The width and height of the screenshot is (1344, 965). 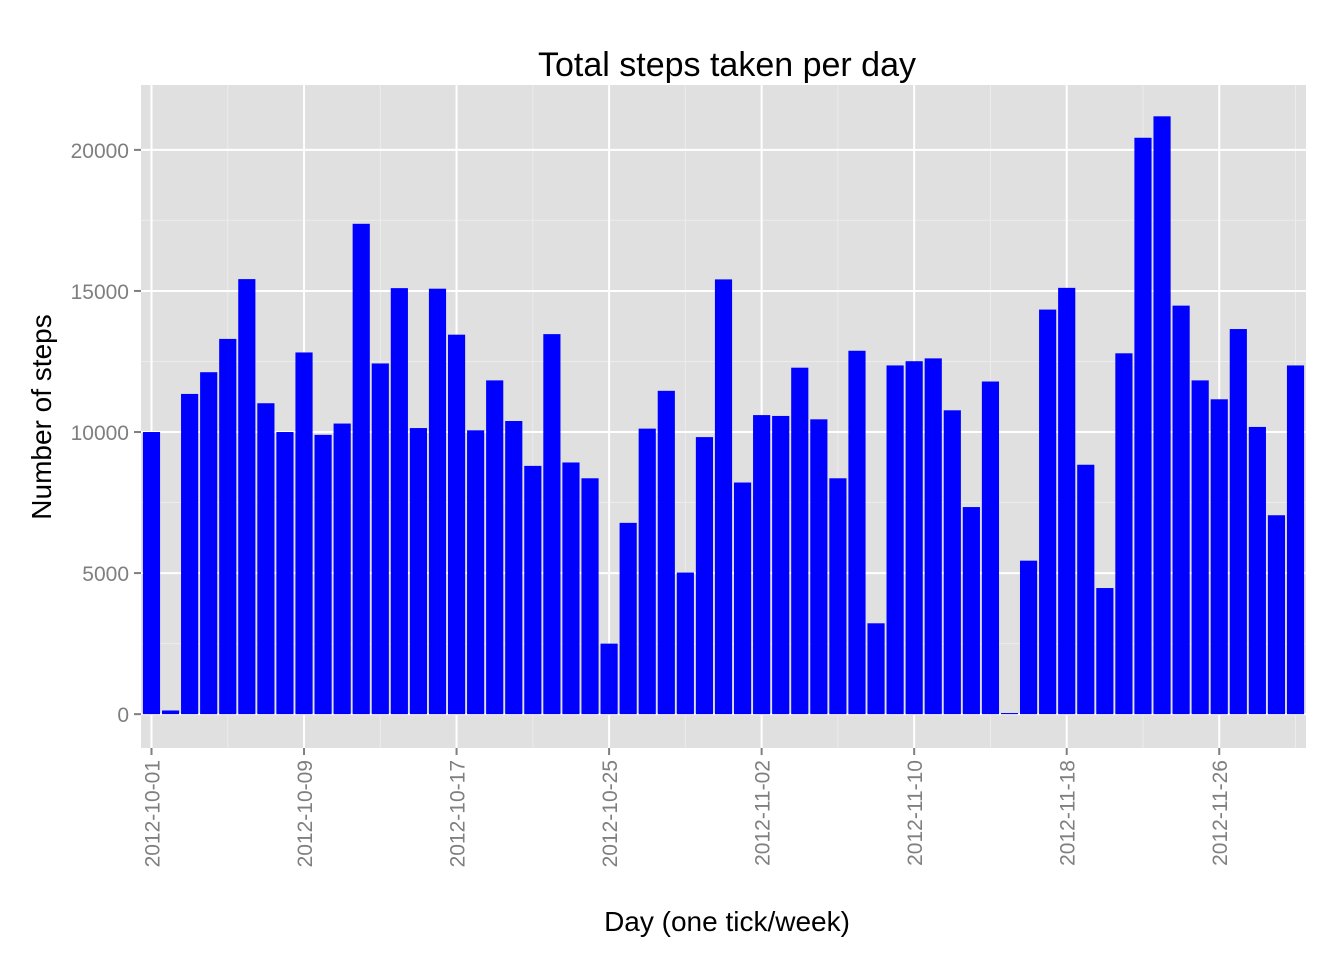 I want to click on x-tick-label: 2012-11-10, so click(x=915, y=813).